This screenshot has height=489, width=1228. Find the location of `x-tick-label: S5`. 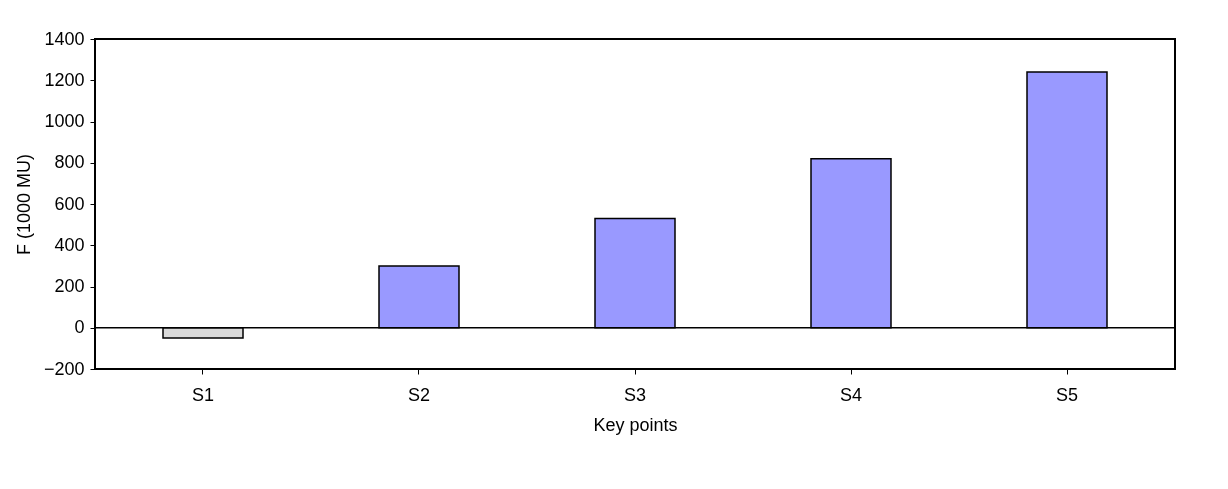

x-tick-label: S5 is located at coordinates (1067, 394).